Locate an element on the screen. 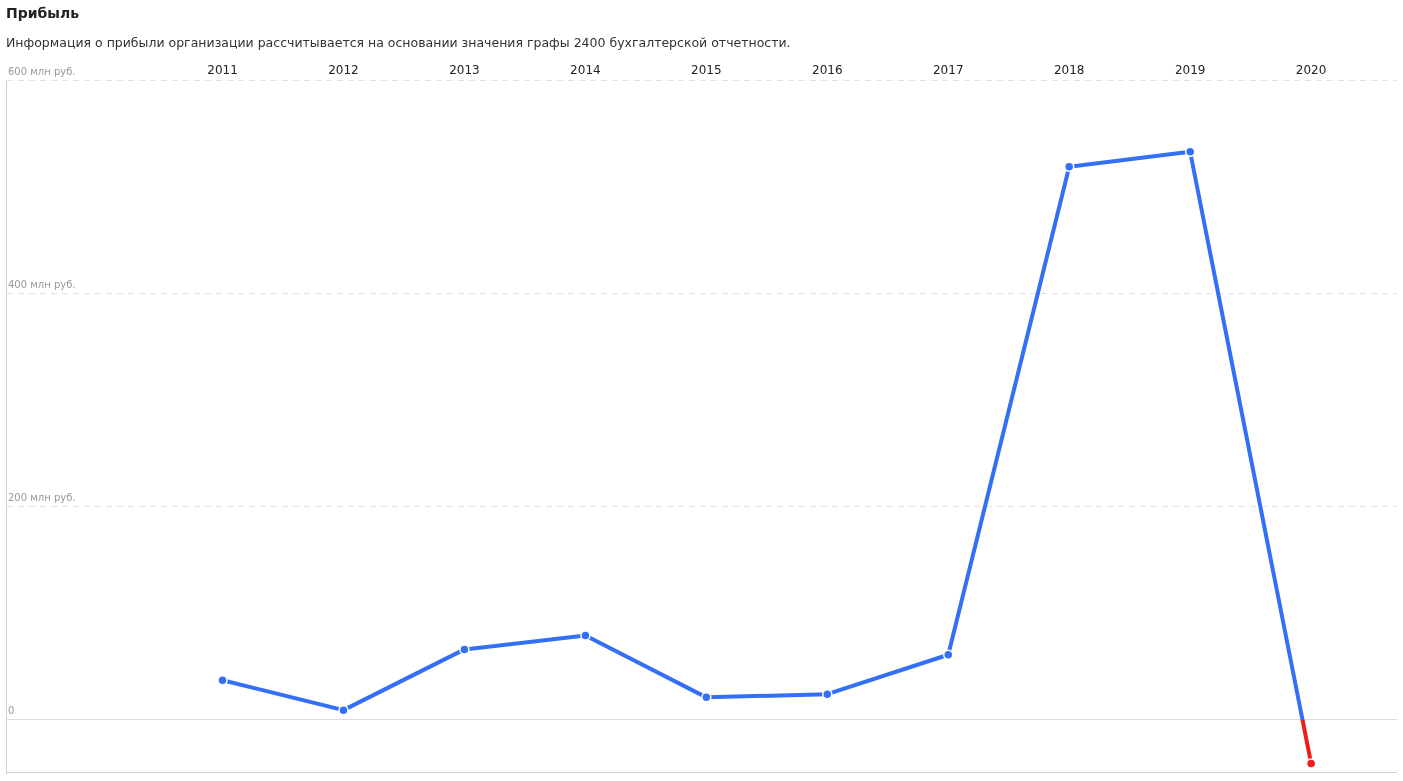 This screenshot has height=781, width=1403. x-tick-label: 2016 is located at coordinates (827, 70).